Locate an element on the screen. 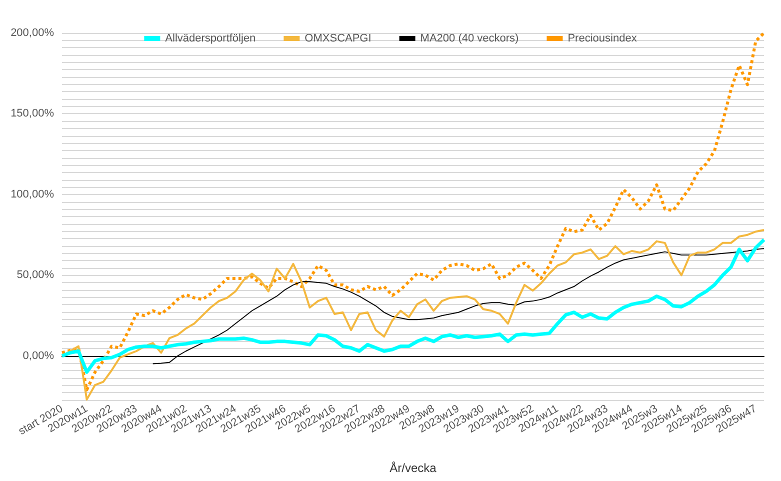 The width and height of the screenshot is (781, 481). y-tick-label: 50,00% is located at coordinates (35, 275).